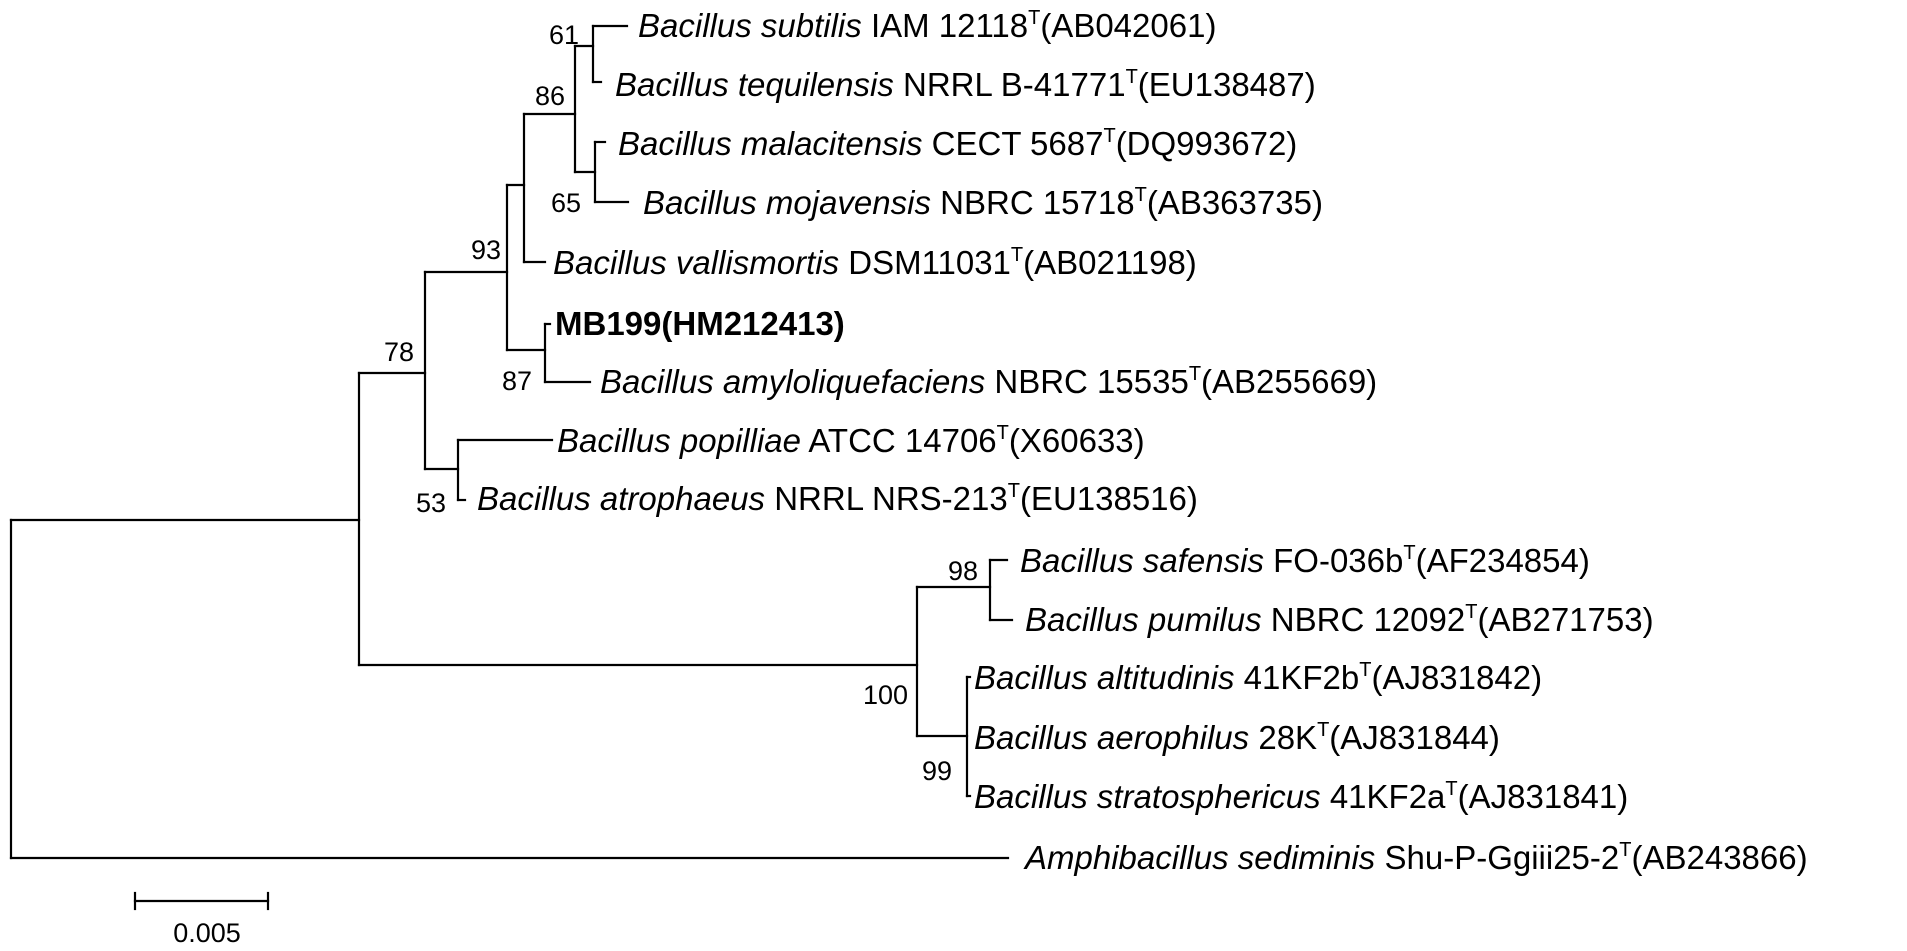 This screenshot has height=951, width=1907. What do you see at coordinates (851, 440) in the screenshot?
I see `taxon-label-popilliae: Bacillus popilliae ATCC 14706T(X60633)` at bounding box center [851, 440].